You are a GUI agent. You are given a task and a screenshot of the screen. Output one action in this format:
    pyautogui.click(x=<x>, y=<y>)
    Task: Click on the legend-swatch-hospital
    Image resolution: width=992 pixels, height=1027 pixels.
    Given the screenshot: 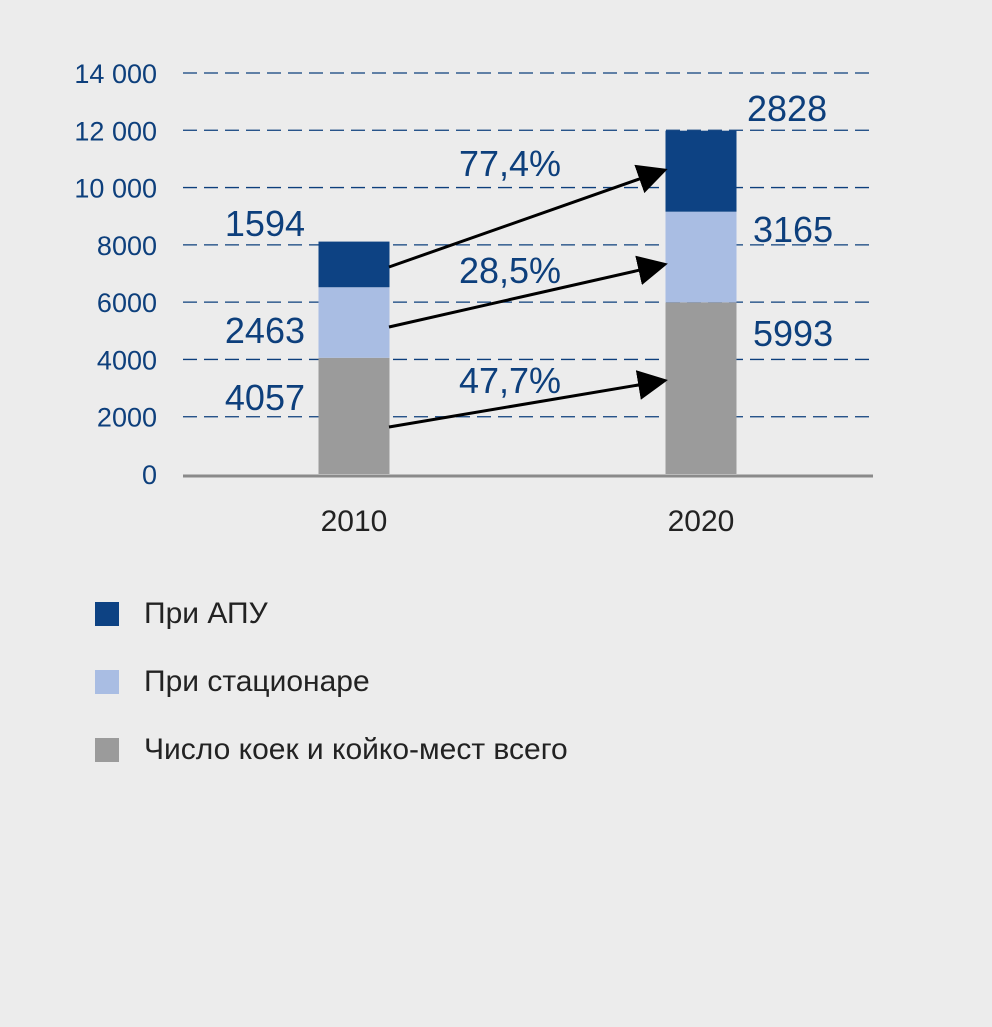 What is the action you would take?
    pyautogui.click(x=107, y=682)
    